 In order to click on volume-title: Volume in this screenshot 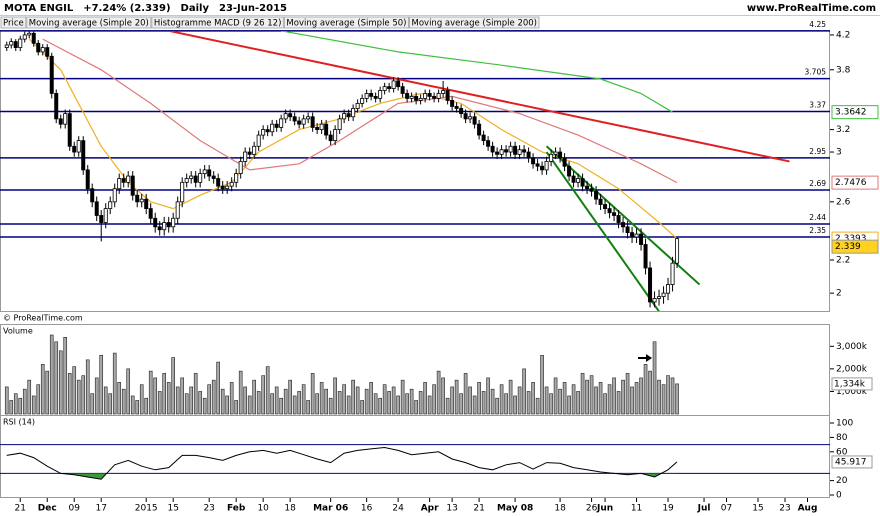, I will do `click(18, 331)`.